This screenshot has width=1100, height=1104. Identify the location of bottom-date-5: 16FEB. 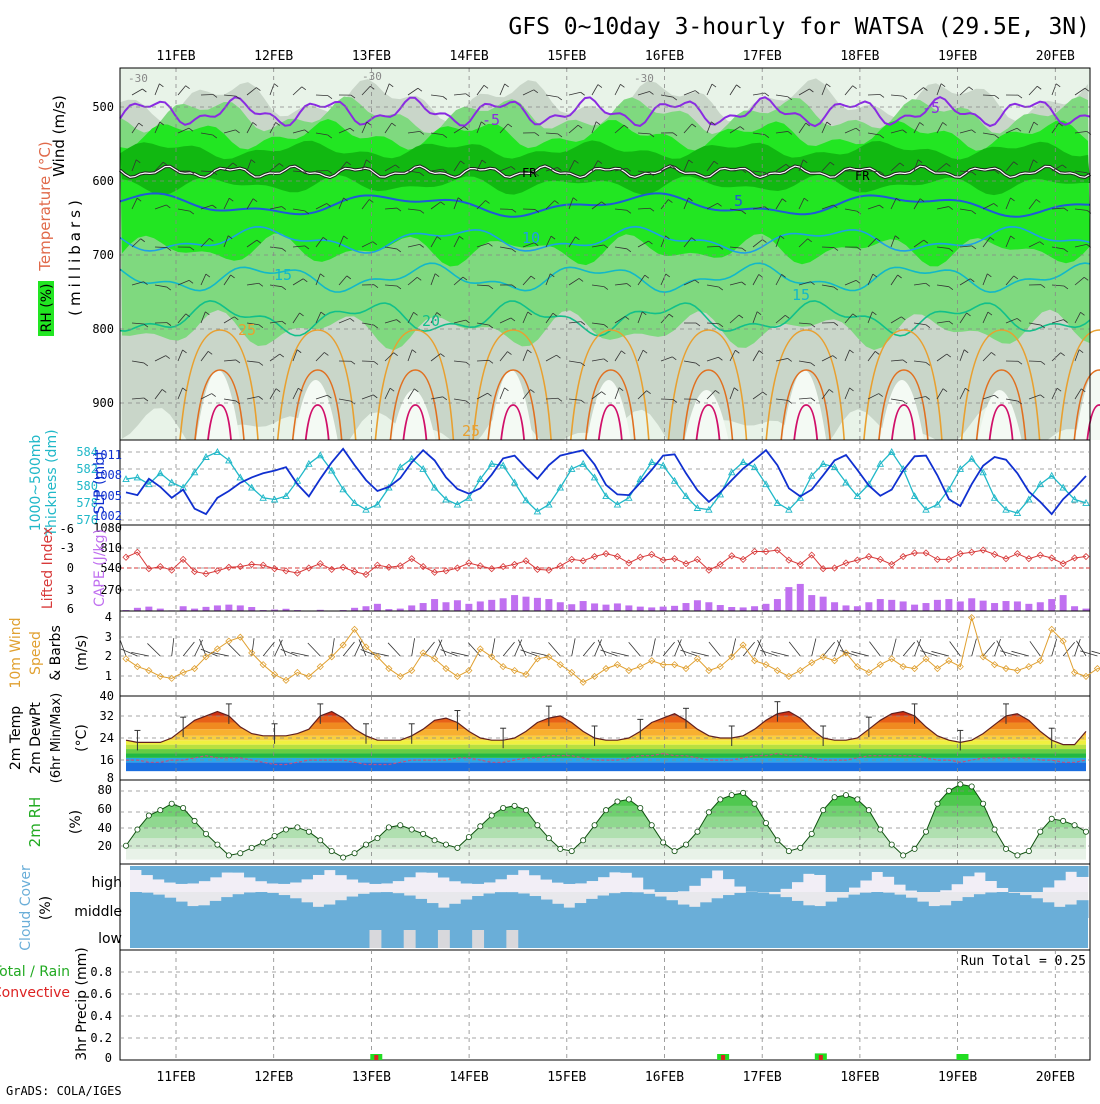
(664, 1077).